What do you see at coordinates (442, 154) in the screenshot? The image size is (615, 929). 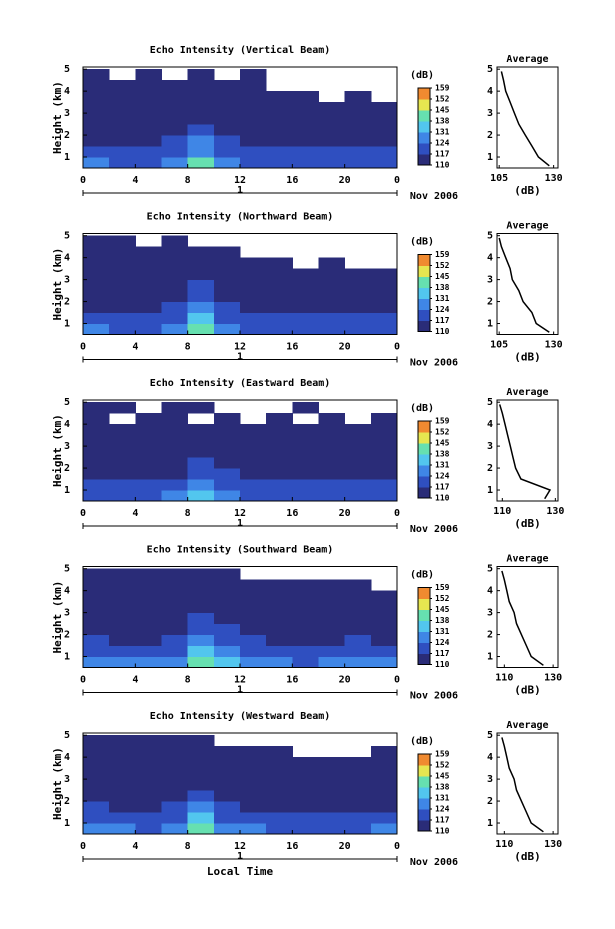 I see `colorbar-tick-label: 117` at bounding box center [442, 154].